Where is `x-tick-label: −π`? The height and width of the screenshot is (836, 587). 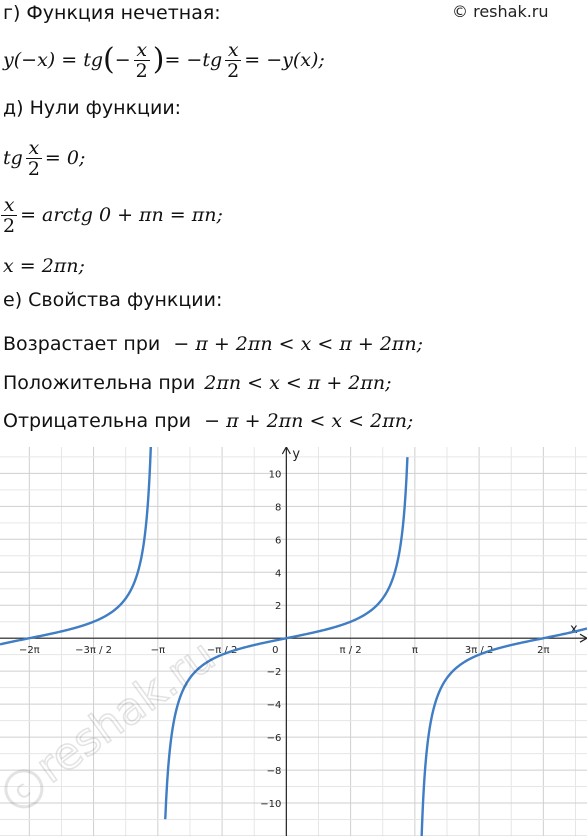
x-tick-label: −π is located at coordinates (158, 650).